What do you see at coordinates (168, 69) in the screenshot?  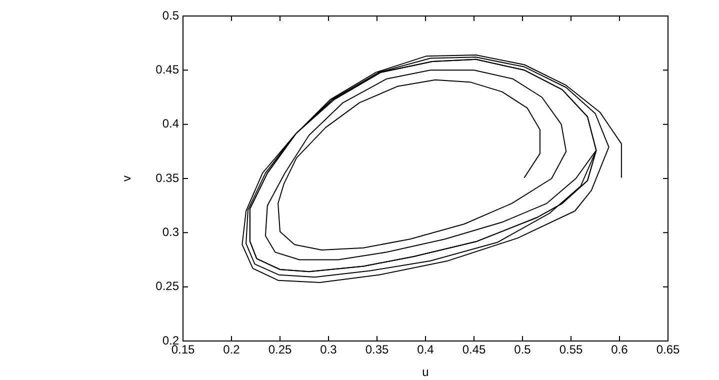 I see `y-tick-label: 0.45` at bounding box center [168, 69].